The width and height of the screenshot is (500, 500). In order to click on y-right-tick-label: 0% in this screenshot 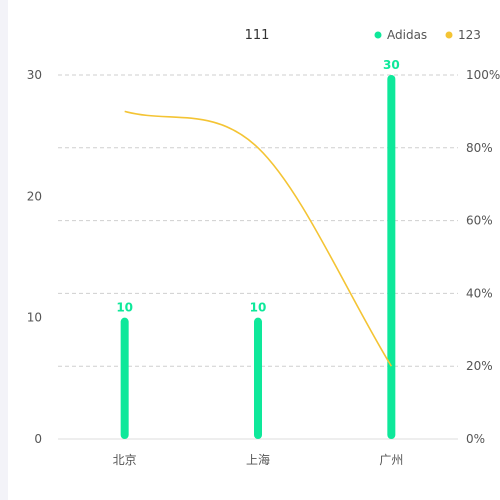, I will do `click(475, 439)`.